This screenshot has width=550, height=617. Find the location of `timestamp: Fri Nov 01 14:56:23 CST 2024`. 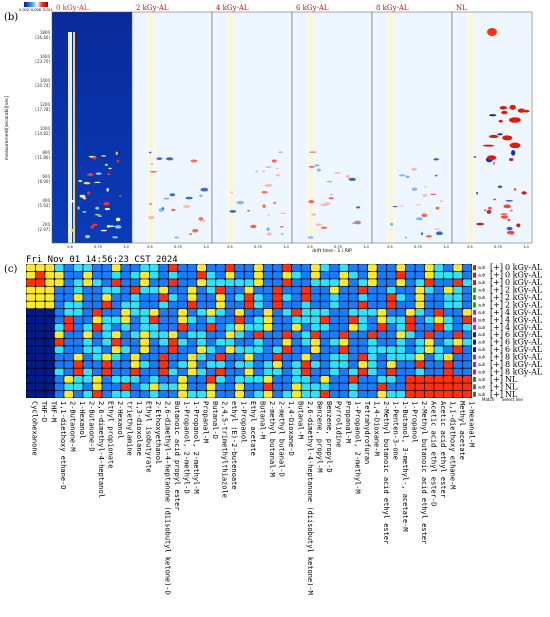

timestamp: Fri Nov 01 14:56:23 CST 2024 is located at coordinates (102, 260).